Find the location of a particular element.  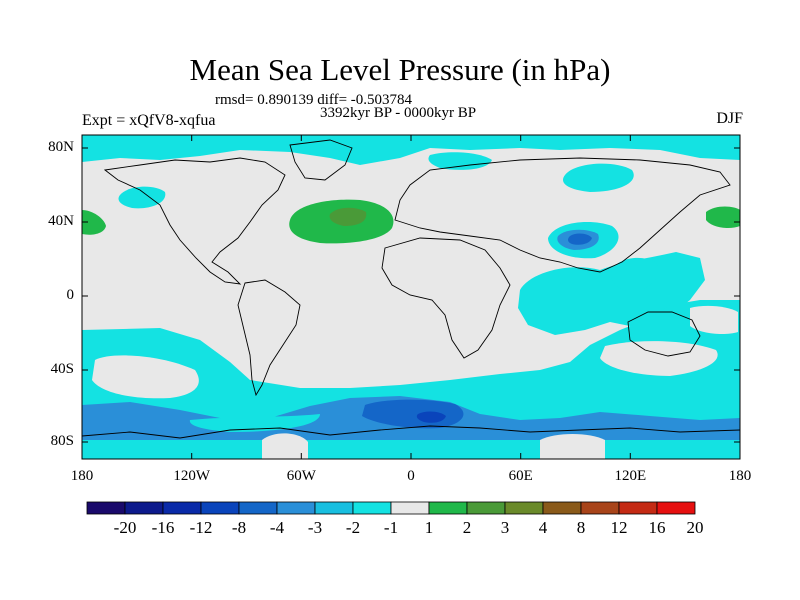

canada-negative-region is located at coordinates (142, 197).